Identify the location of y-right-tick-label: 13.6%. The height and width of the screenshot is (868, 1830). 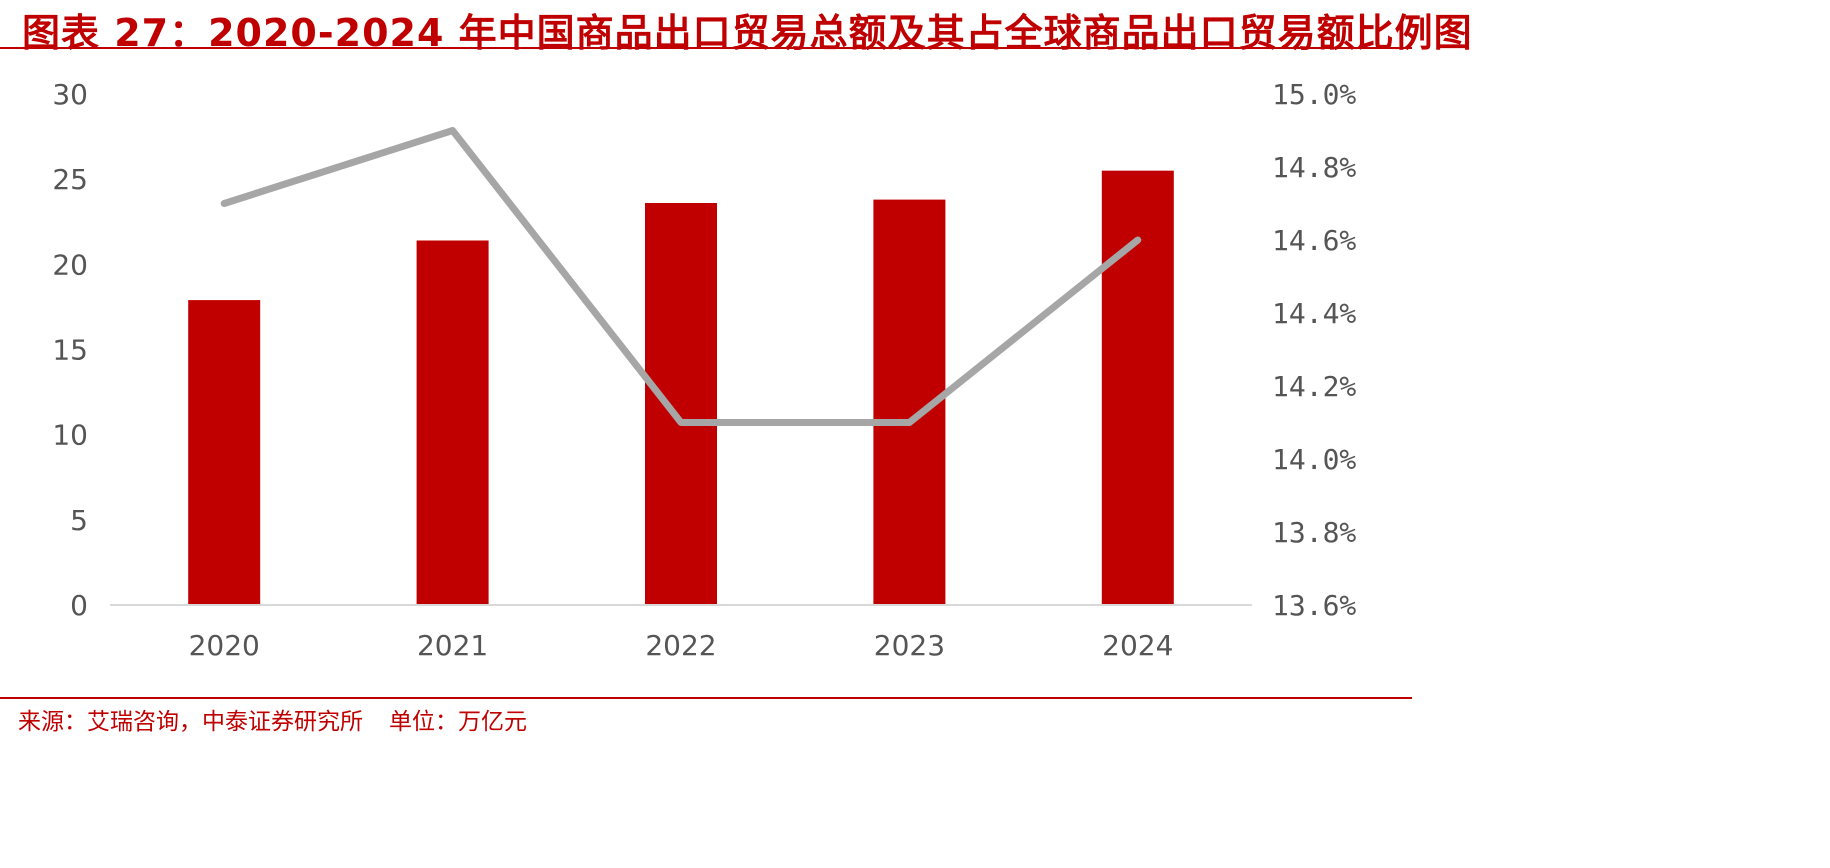
(1314, 605).